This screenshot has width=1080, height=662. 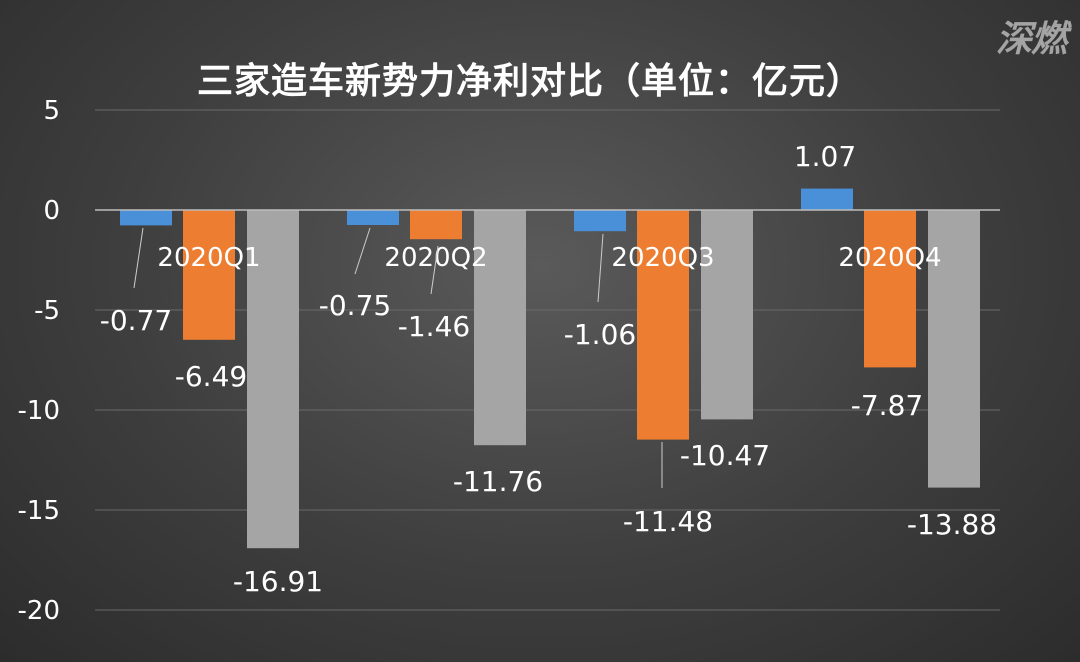 I want to click on category-label: 2020Q4, so click(x=889, y=258).